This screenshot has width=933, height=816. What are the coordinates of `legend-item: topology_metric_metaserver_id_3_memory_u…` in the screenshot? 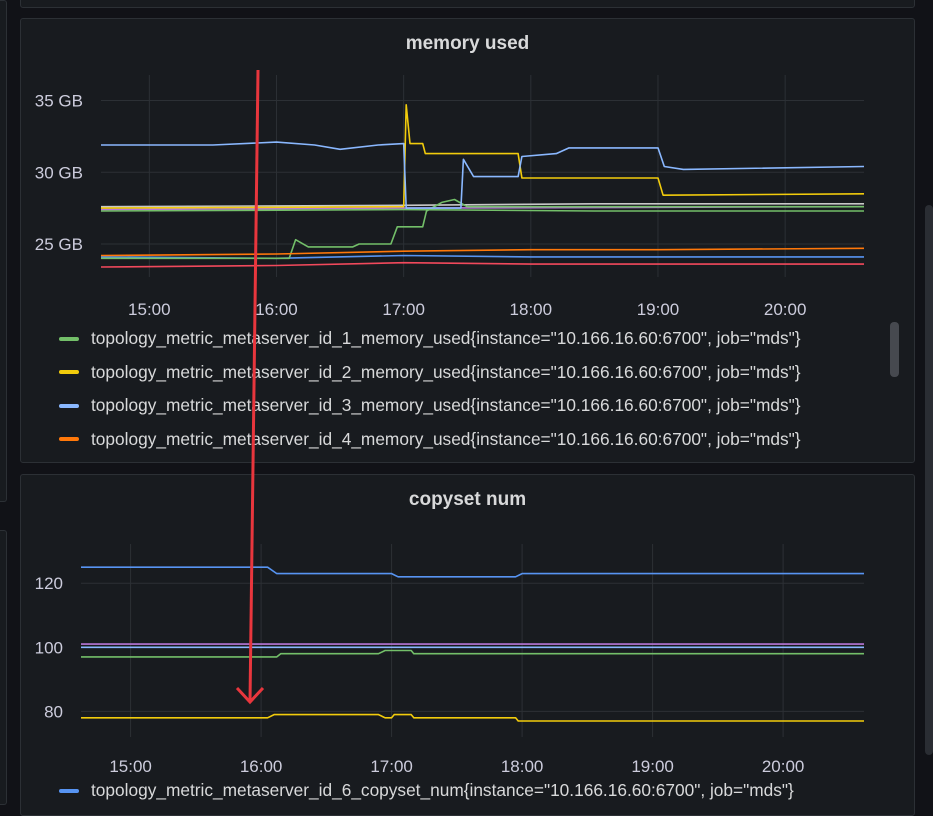 It's located at (430, 406).